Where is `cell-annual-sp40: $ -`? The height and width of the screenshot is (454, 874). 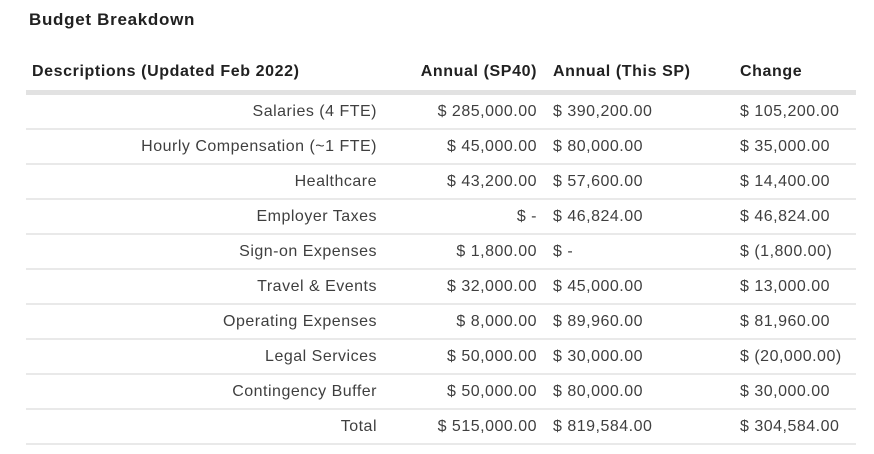 cell-annual-sp40: $ - is located at coordinates (457, 217).